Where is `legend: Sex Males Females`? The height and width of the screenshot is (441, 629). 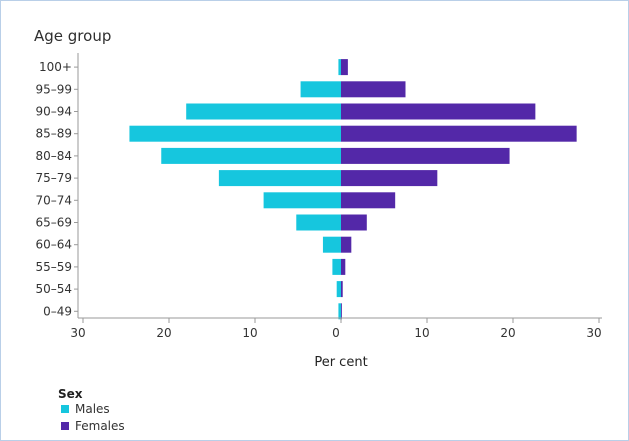
legend: Sex Males Females is located at coordinates (91, 410).